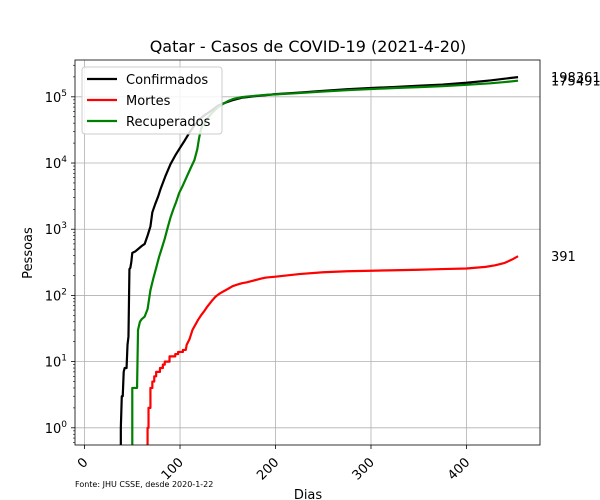 This screenshot has height=500, width=600. Describe the element at coordinates (83, 463) in the screenshot. I see `x-tick-label: 0` at that location.